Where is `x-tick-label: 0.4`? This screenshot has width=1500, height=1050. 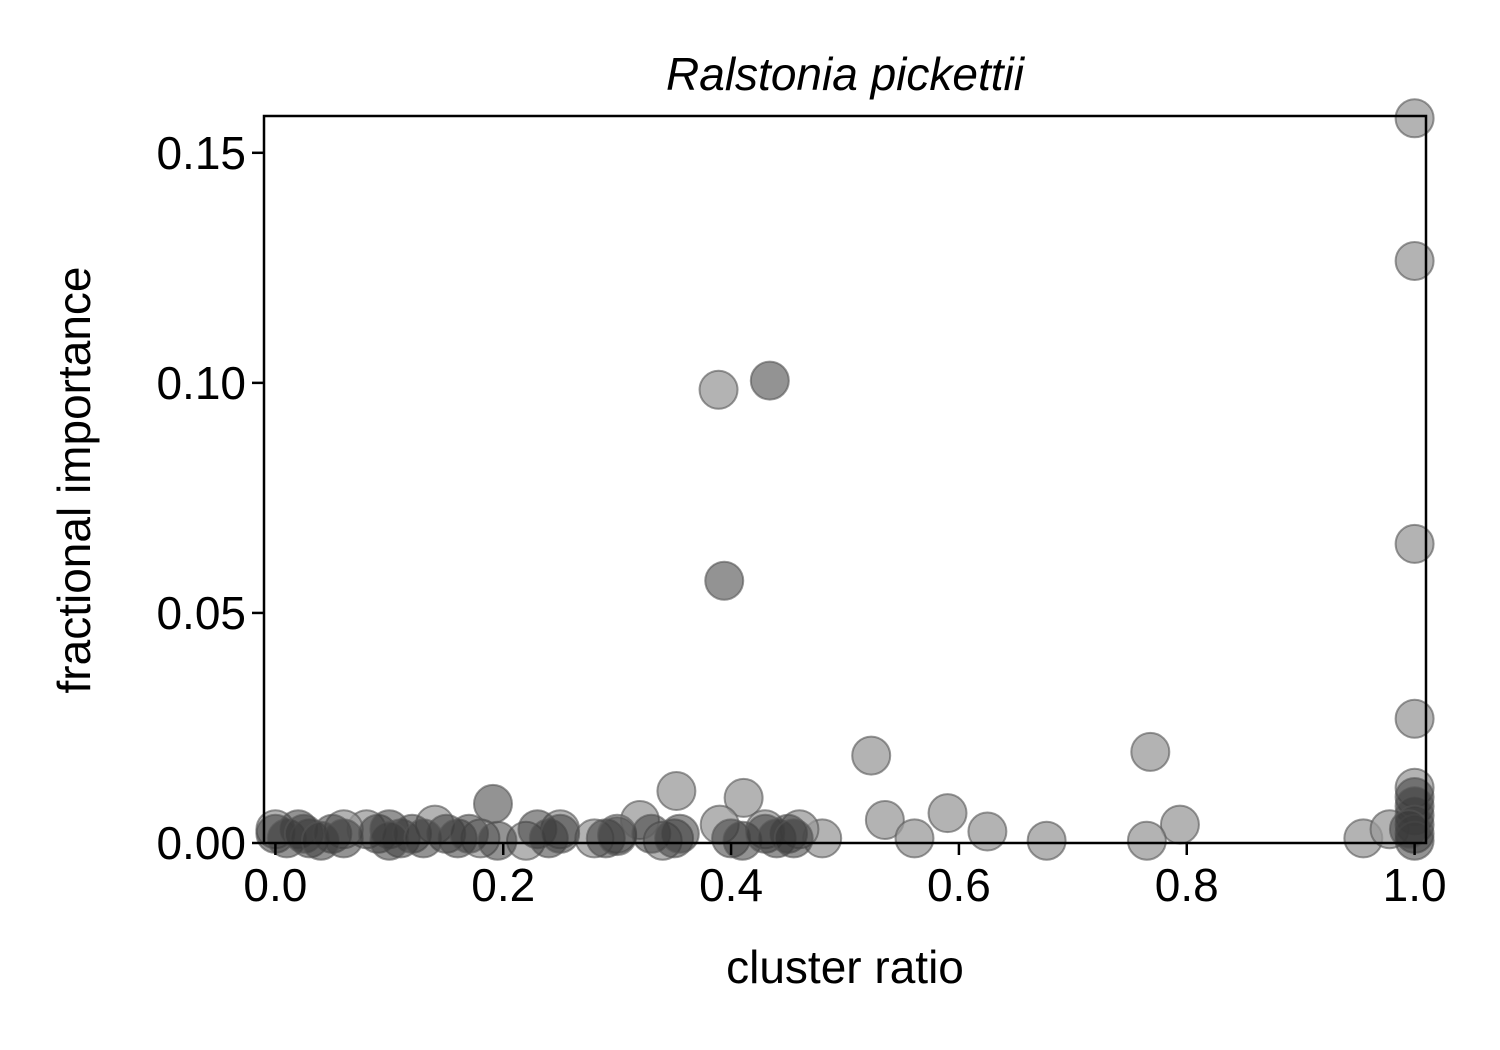
x-tick-label: 0.4 is located at coordinates (731, 885).